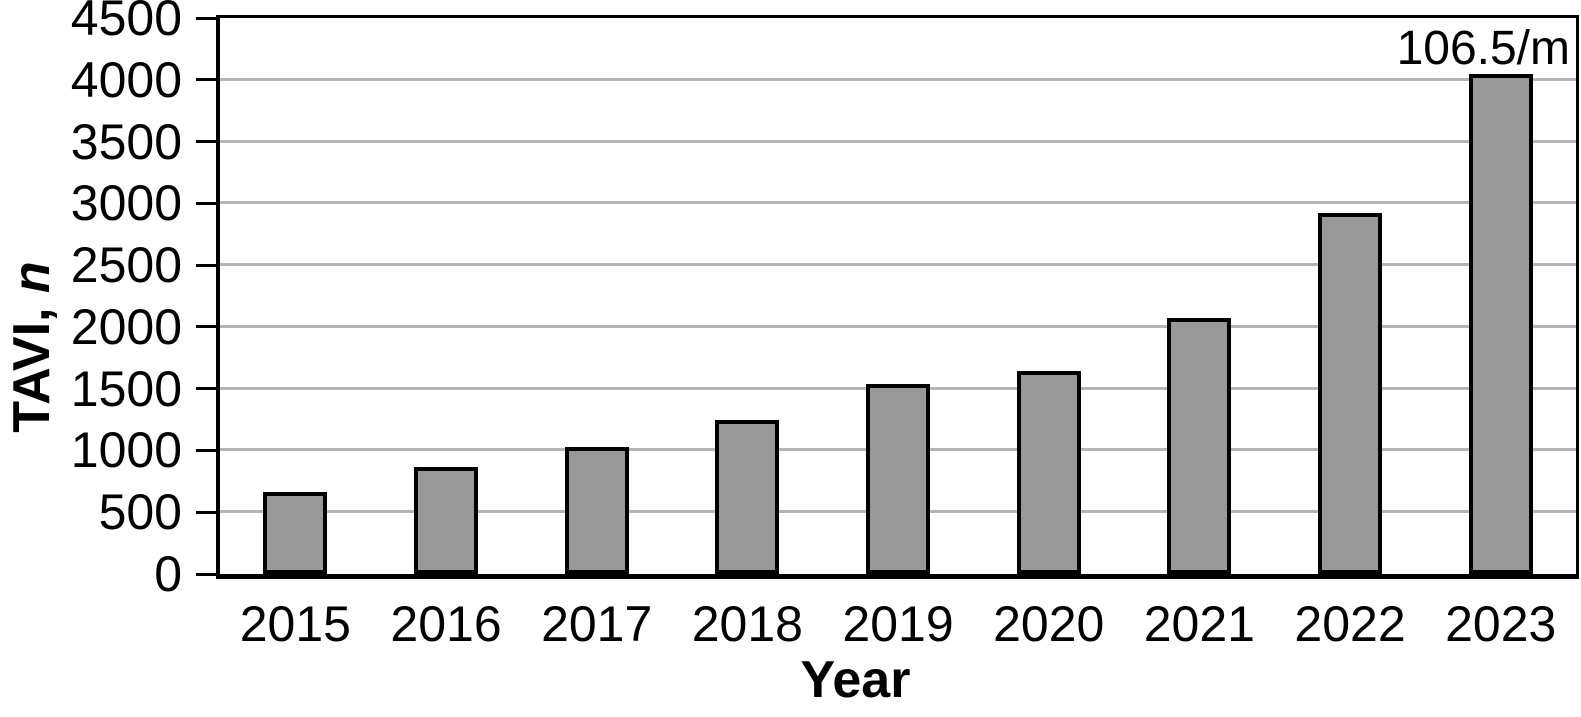 Image resolution: width=1581 pixels, height=717 pixels. What do you see at coordinates (208, 296) in the screenshot?
I see `y-axis-tick-marks` at bounding box center [208, 296].